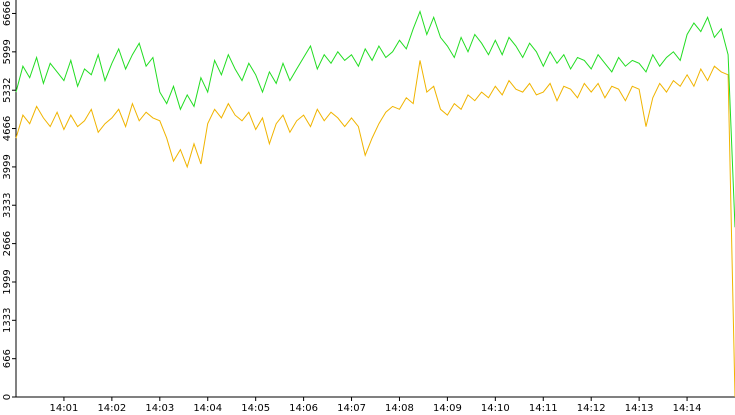 This screenshot has width=735, height=415. I want to click on x-tick-label: 14:09, so click(447, 408).